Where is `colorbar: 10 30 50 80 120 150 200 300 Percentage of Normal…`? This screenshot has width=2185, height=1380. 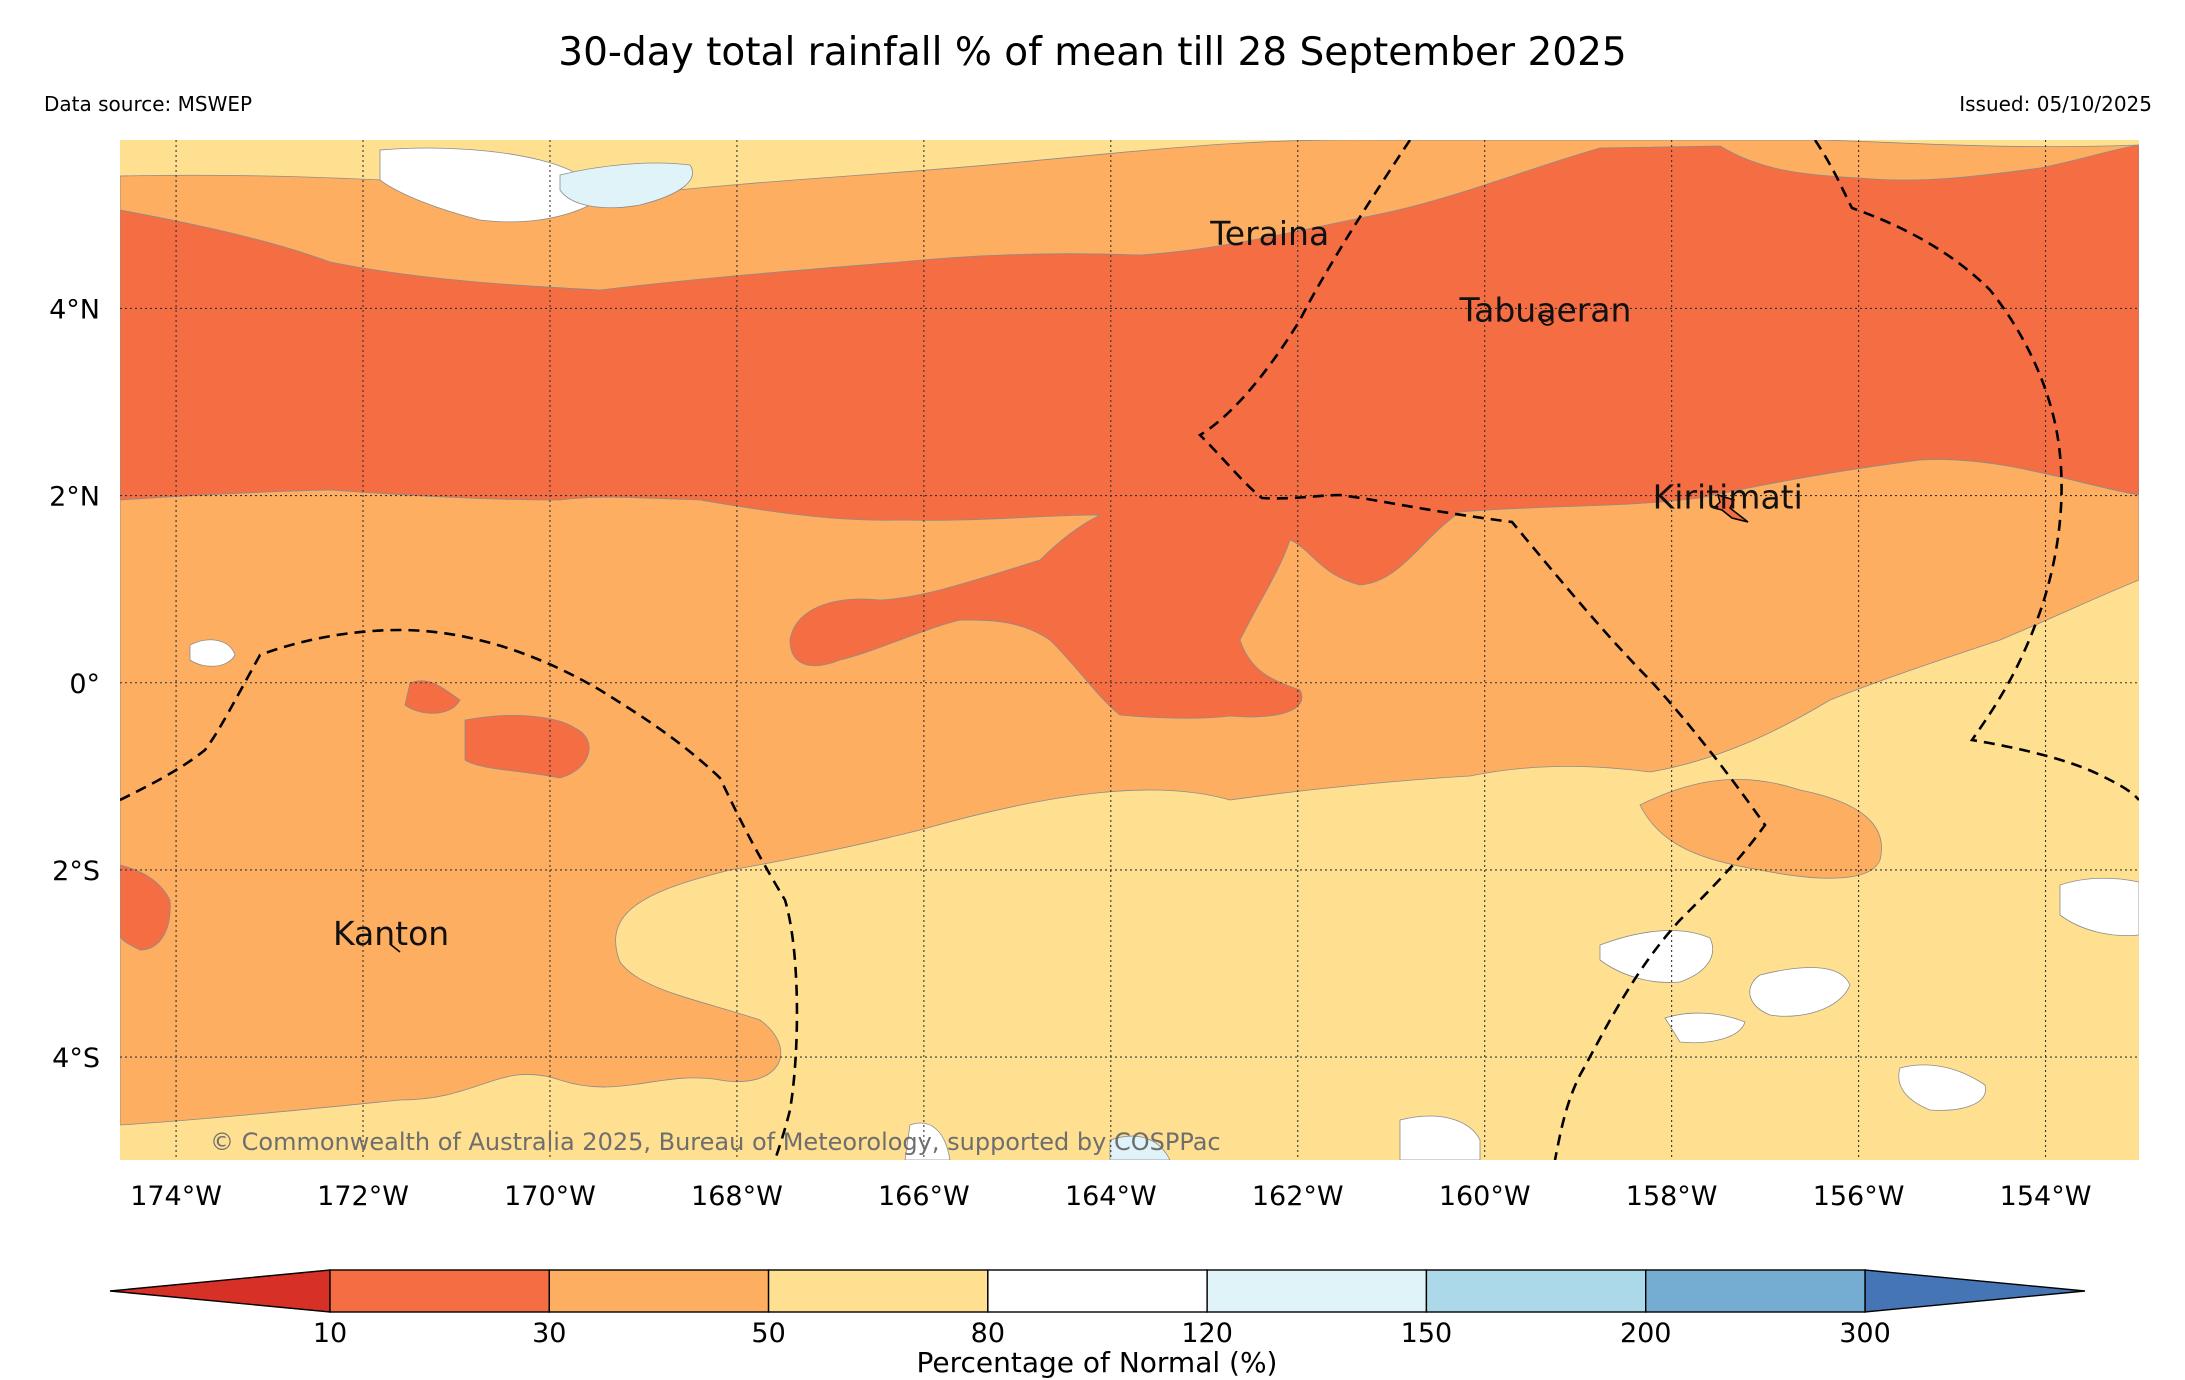
colorbar: 10 30 50 80 120 150 200 300 Percentage of Normal… is located at coordinates (1097, 1324).